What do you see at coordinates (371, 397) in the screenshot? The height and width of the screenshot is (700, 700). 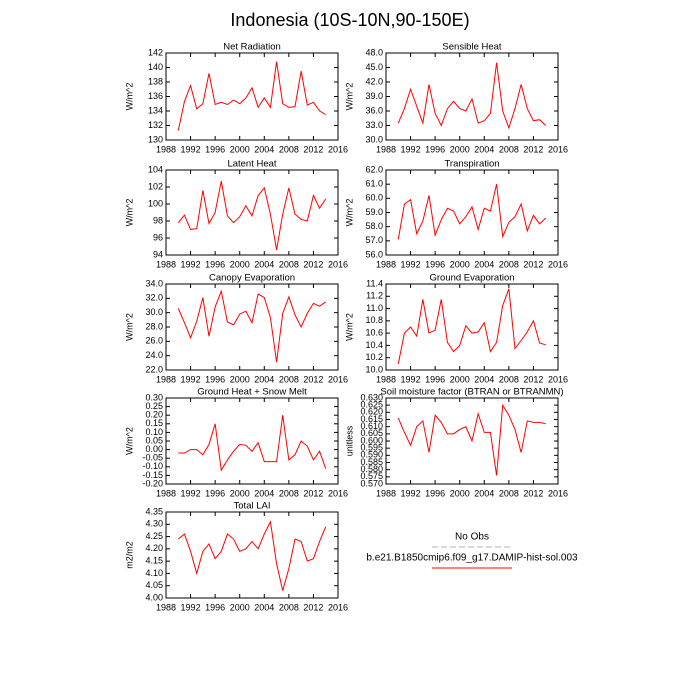 I see `y-tick-label: 0.630` at bounding box center [371, 397].